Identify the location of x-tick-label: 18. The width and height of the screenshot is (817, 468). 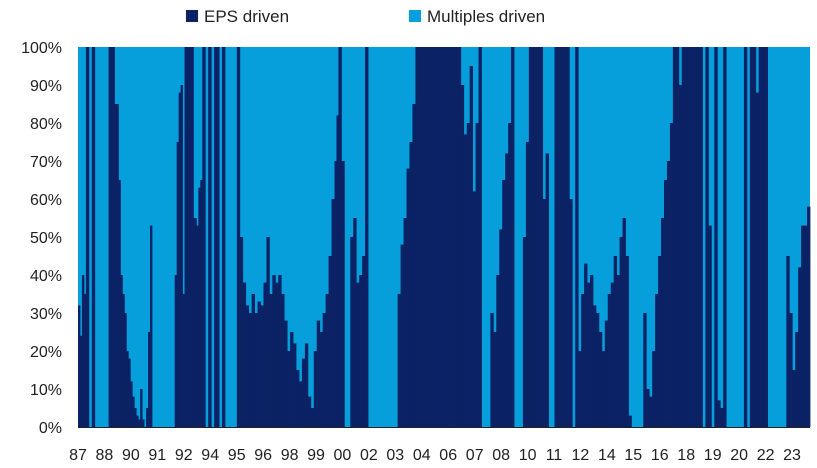
(686, 455).